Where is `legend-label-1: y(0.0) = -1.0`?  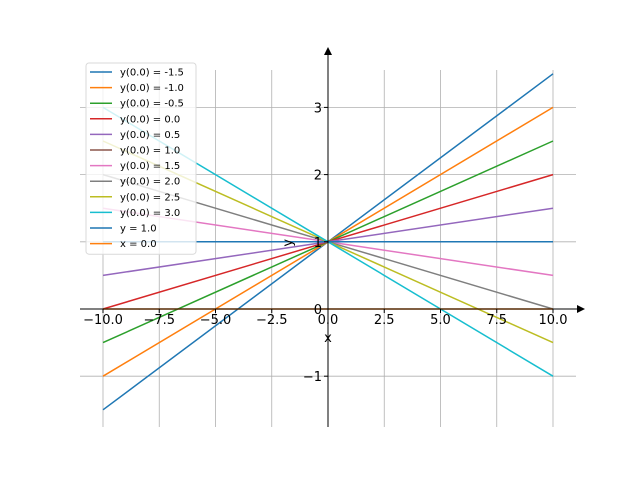 legend-label-1: y(0.0) = -1.0 is located at coordinates (152, 88).